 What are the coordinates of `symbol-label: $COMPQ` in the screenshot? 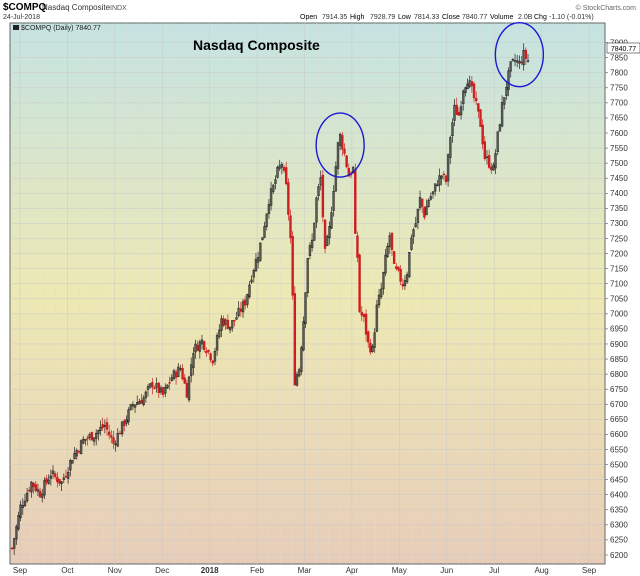 It's located at (25, 7).